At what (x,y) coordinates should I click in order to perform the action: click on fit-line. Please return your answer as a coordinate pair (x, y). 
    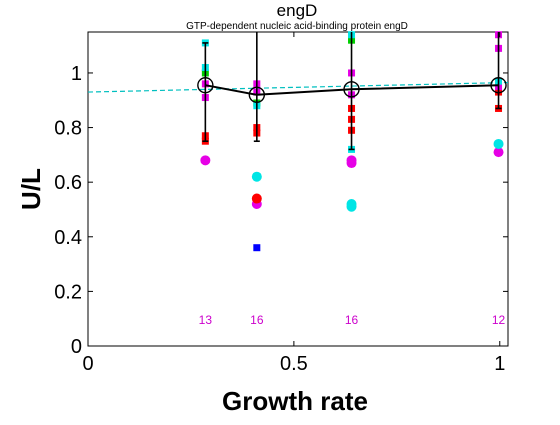
    Looking at the image, I should click on (298, 87).